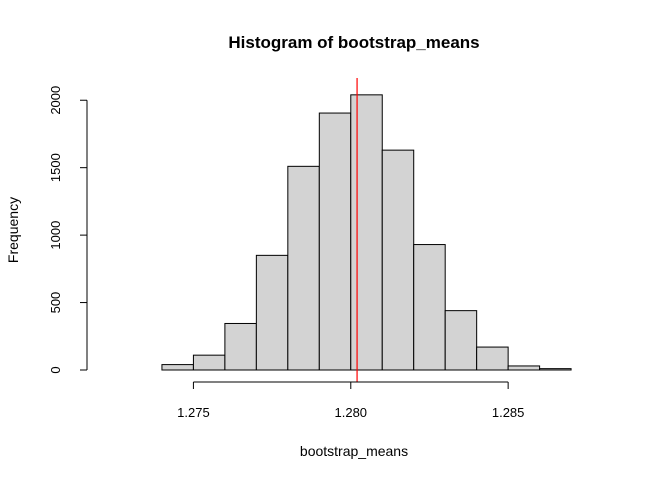 Image resolution: width=672 pixels, height=480 pixels. Describe the element at coordinates (354, 451) in the screenshot. I see `x-axis-label: bootstrap_means` at that location.